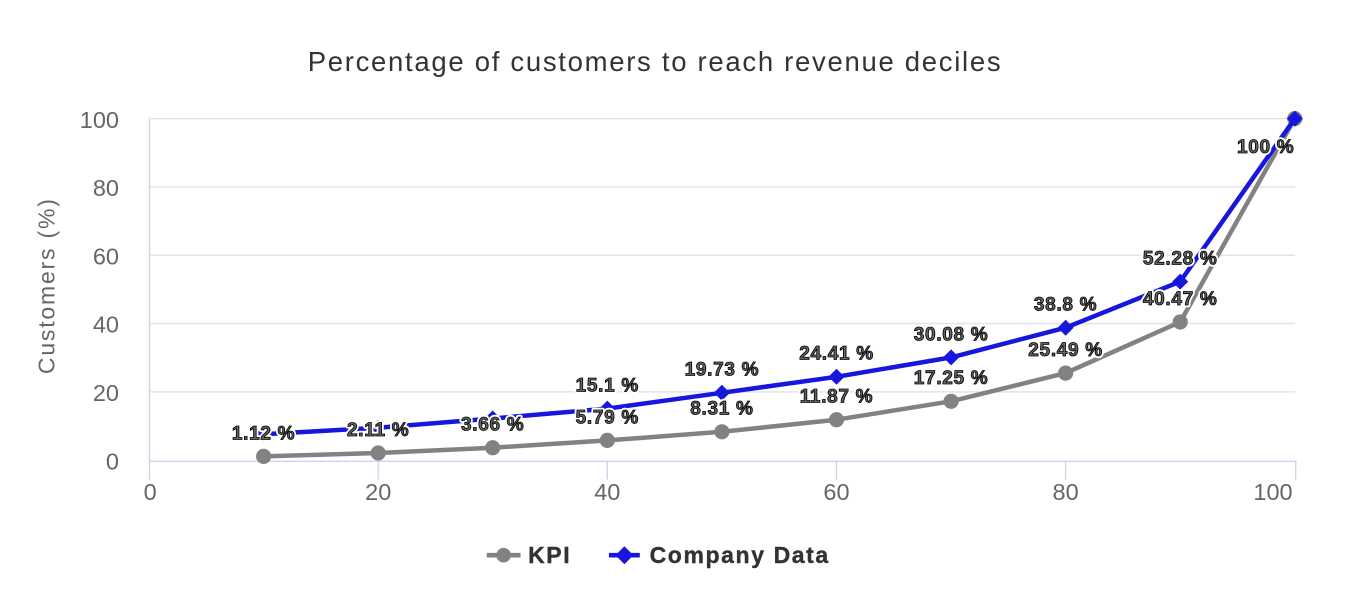  What do you see at coordinates (47, 285) in the screenshot?
I see `svg-text: Customers (%)` at bounding box center [47, 285].